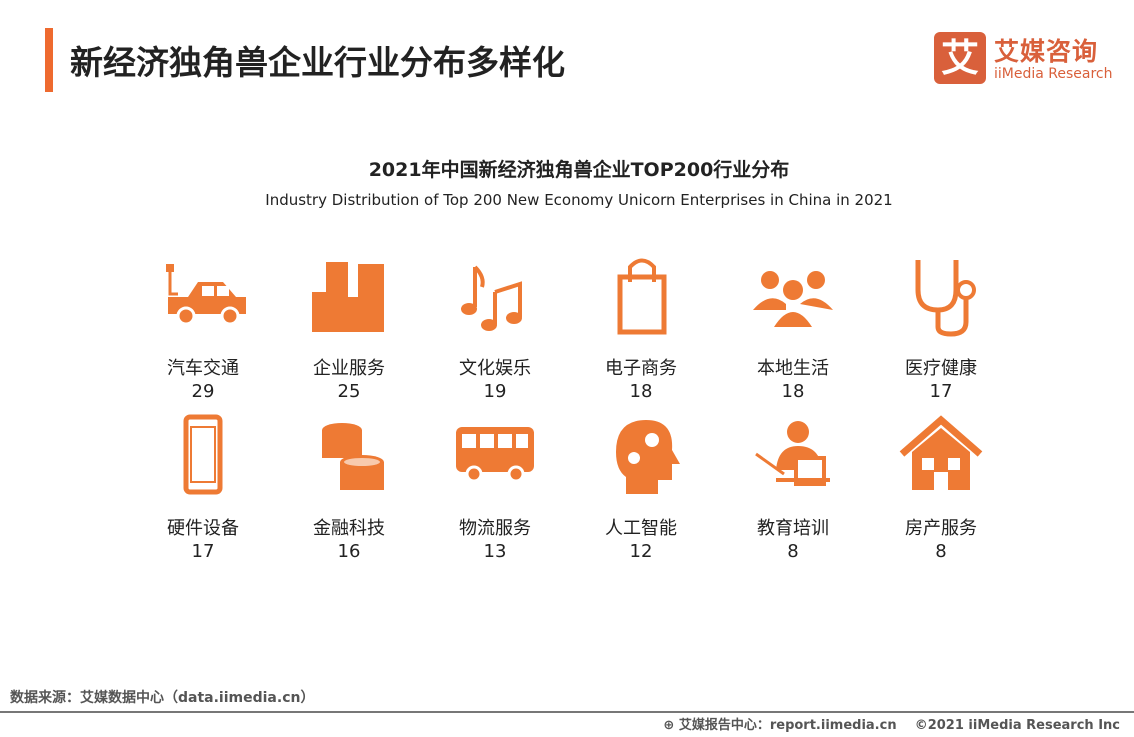  What do you see at coordinates (941, 368) in the screenshot?
I see `industry-label: 医疗健康` at bounding box center [941, 368].